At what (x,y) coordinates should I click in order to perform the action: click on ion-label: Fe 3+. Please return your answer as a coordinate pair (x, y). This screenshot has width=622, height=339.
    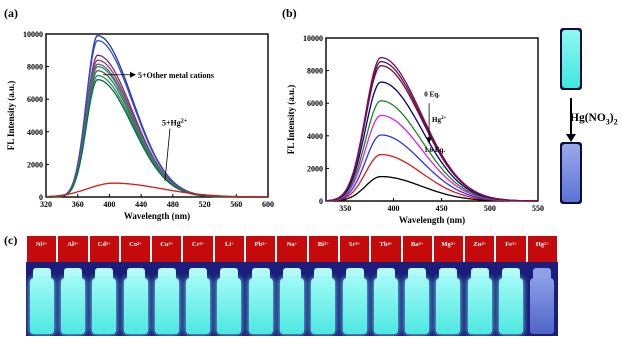
    Looking at the image, I should click on (511, 249).